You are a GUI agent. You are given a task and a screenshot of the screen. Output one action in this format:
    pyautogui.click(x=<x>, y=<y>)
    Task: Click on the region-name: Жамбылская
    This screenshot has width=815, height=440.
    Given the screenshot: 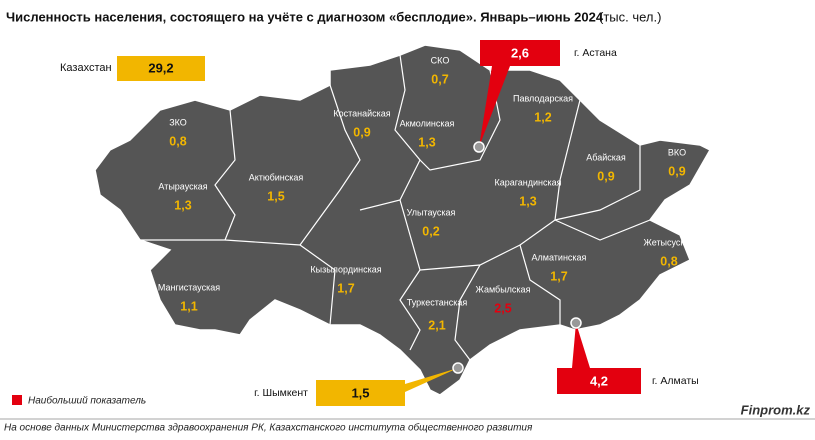 What is the action you would take?
    pyautogui.click(x=503, y=289)
    